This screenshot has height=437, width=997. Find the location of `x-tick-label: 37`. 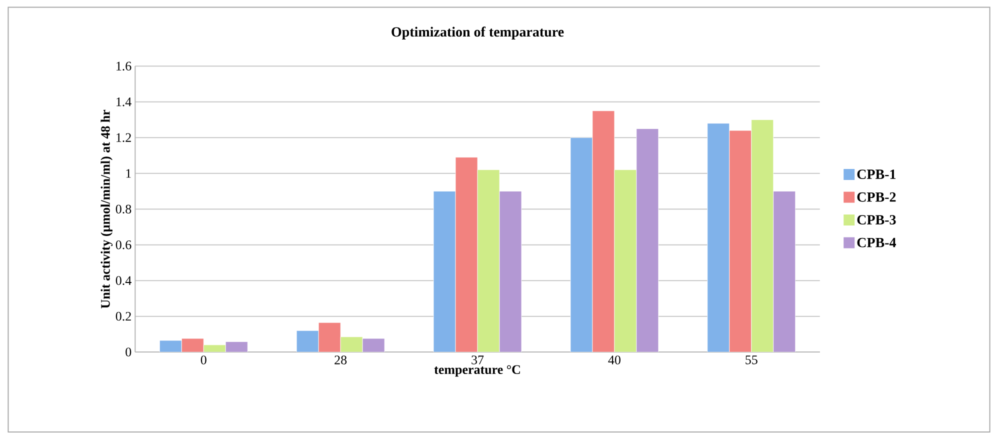

x-tick-label: 37 is located at coordinates (478, 359).